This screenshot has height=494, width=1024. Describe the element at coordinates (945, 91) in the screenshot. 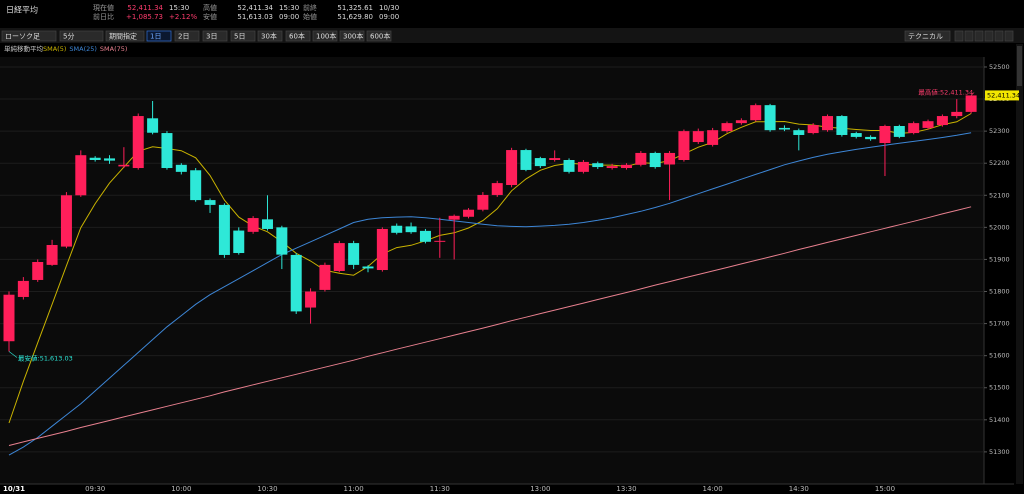

I see `high-annotation: 最高値:52,411.34` at that location.